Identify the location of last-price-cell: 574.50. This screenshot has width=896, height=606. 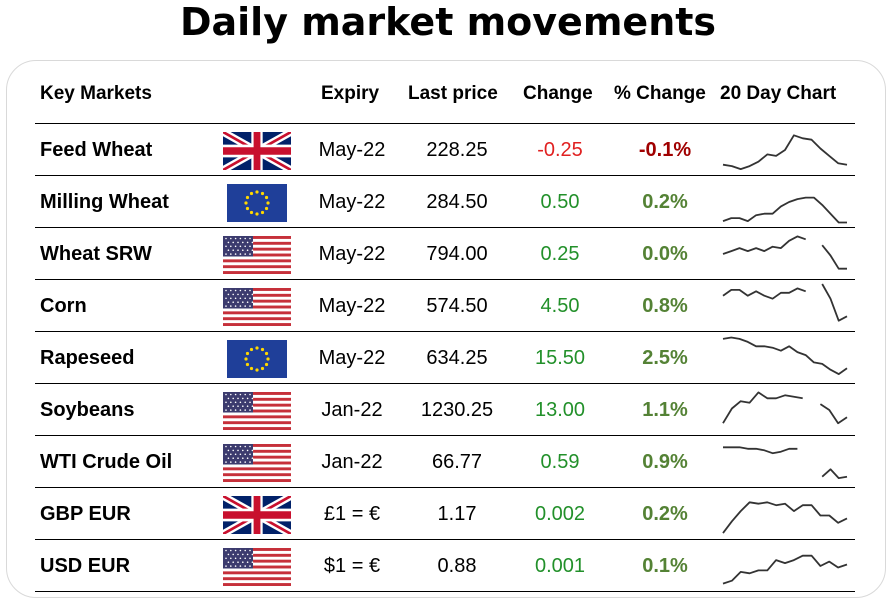
(457, 306).